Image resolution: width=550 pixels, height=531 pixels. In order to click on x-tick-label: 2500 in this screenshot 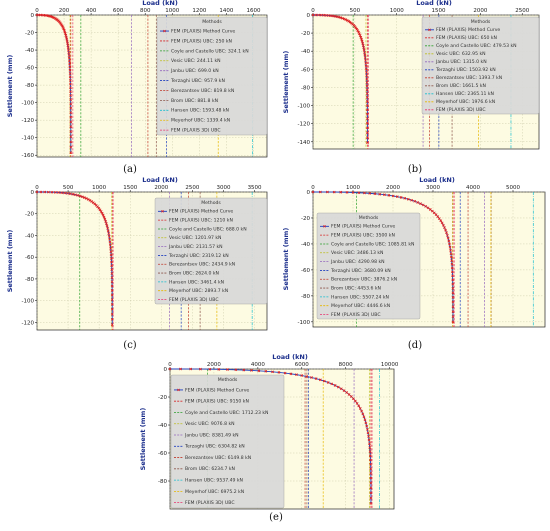, I will do `click(522, 11)`.